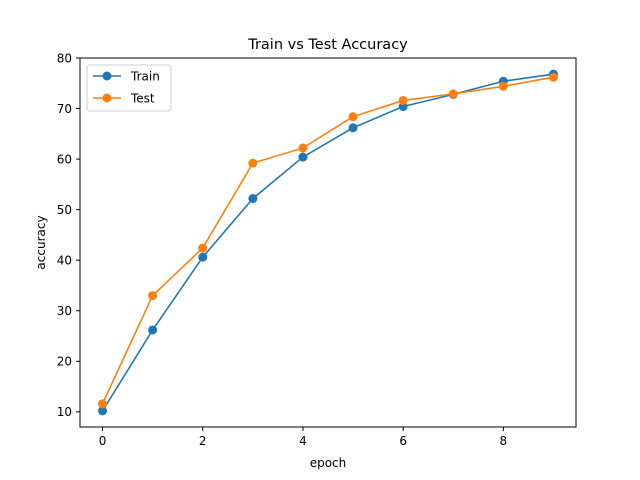 Image resolution: width=640 pixels, height=480 pixels. What do you see at coordinates (64, 210) in the screenshot?
I see `y-tick-label-50: 50` at bounding box center [64, 210].